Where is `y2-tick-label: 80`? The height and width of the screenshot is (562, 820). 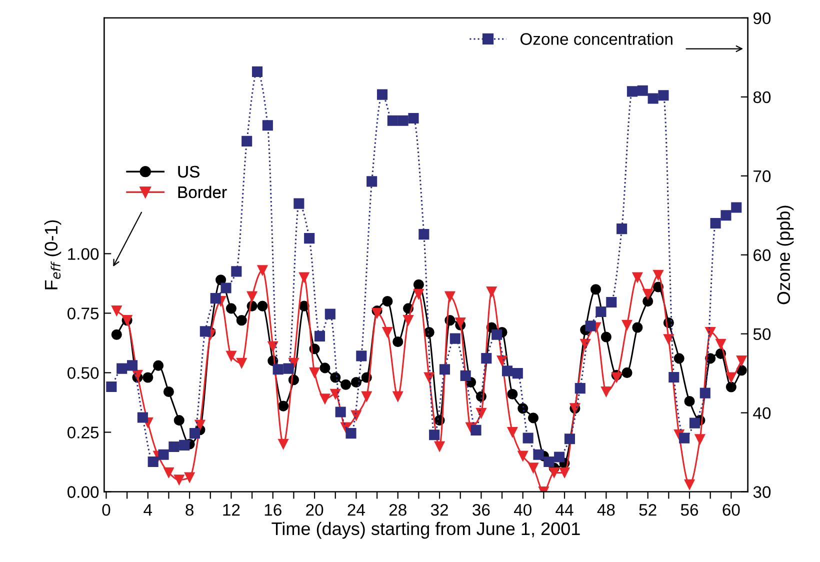 y2-tick-label: 80 is located at coordinates (762, 97).